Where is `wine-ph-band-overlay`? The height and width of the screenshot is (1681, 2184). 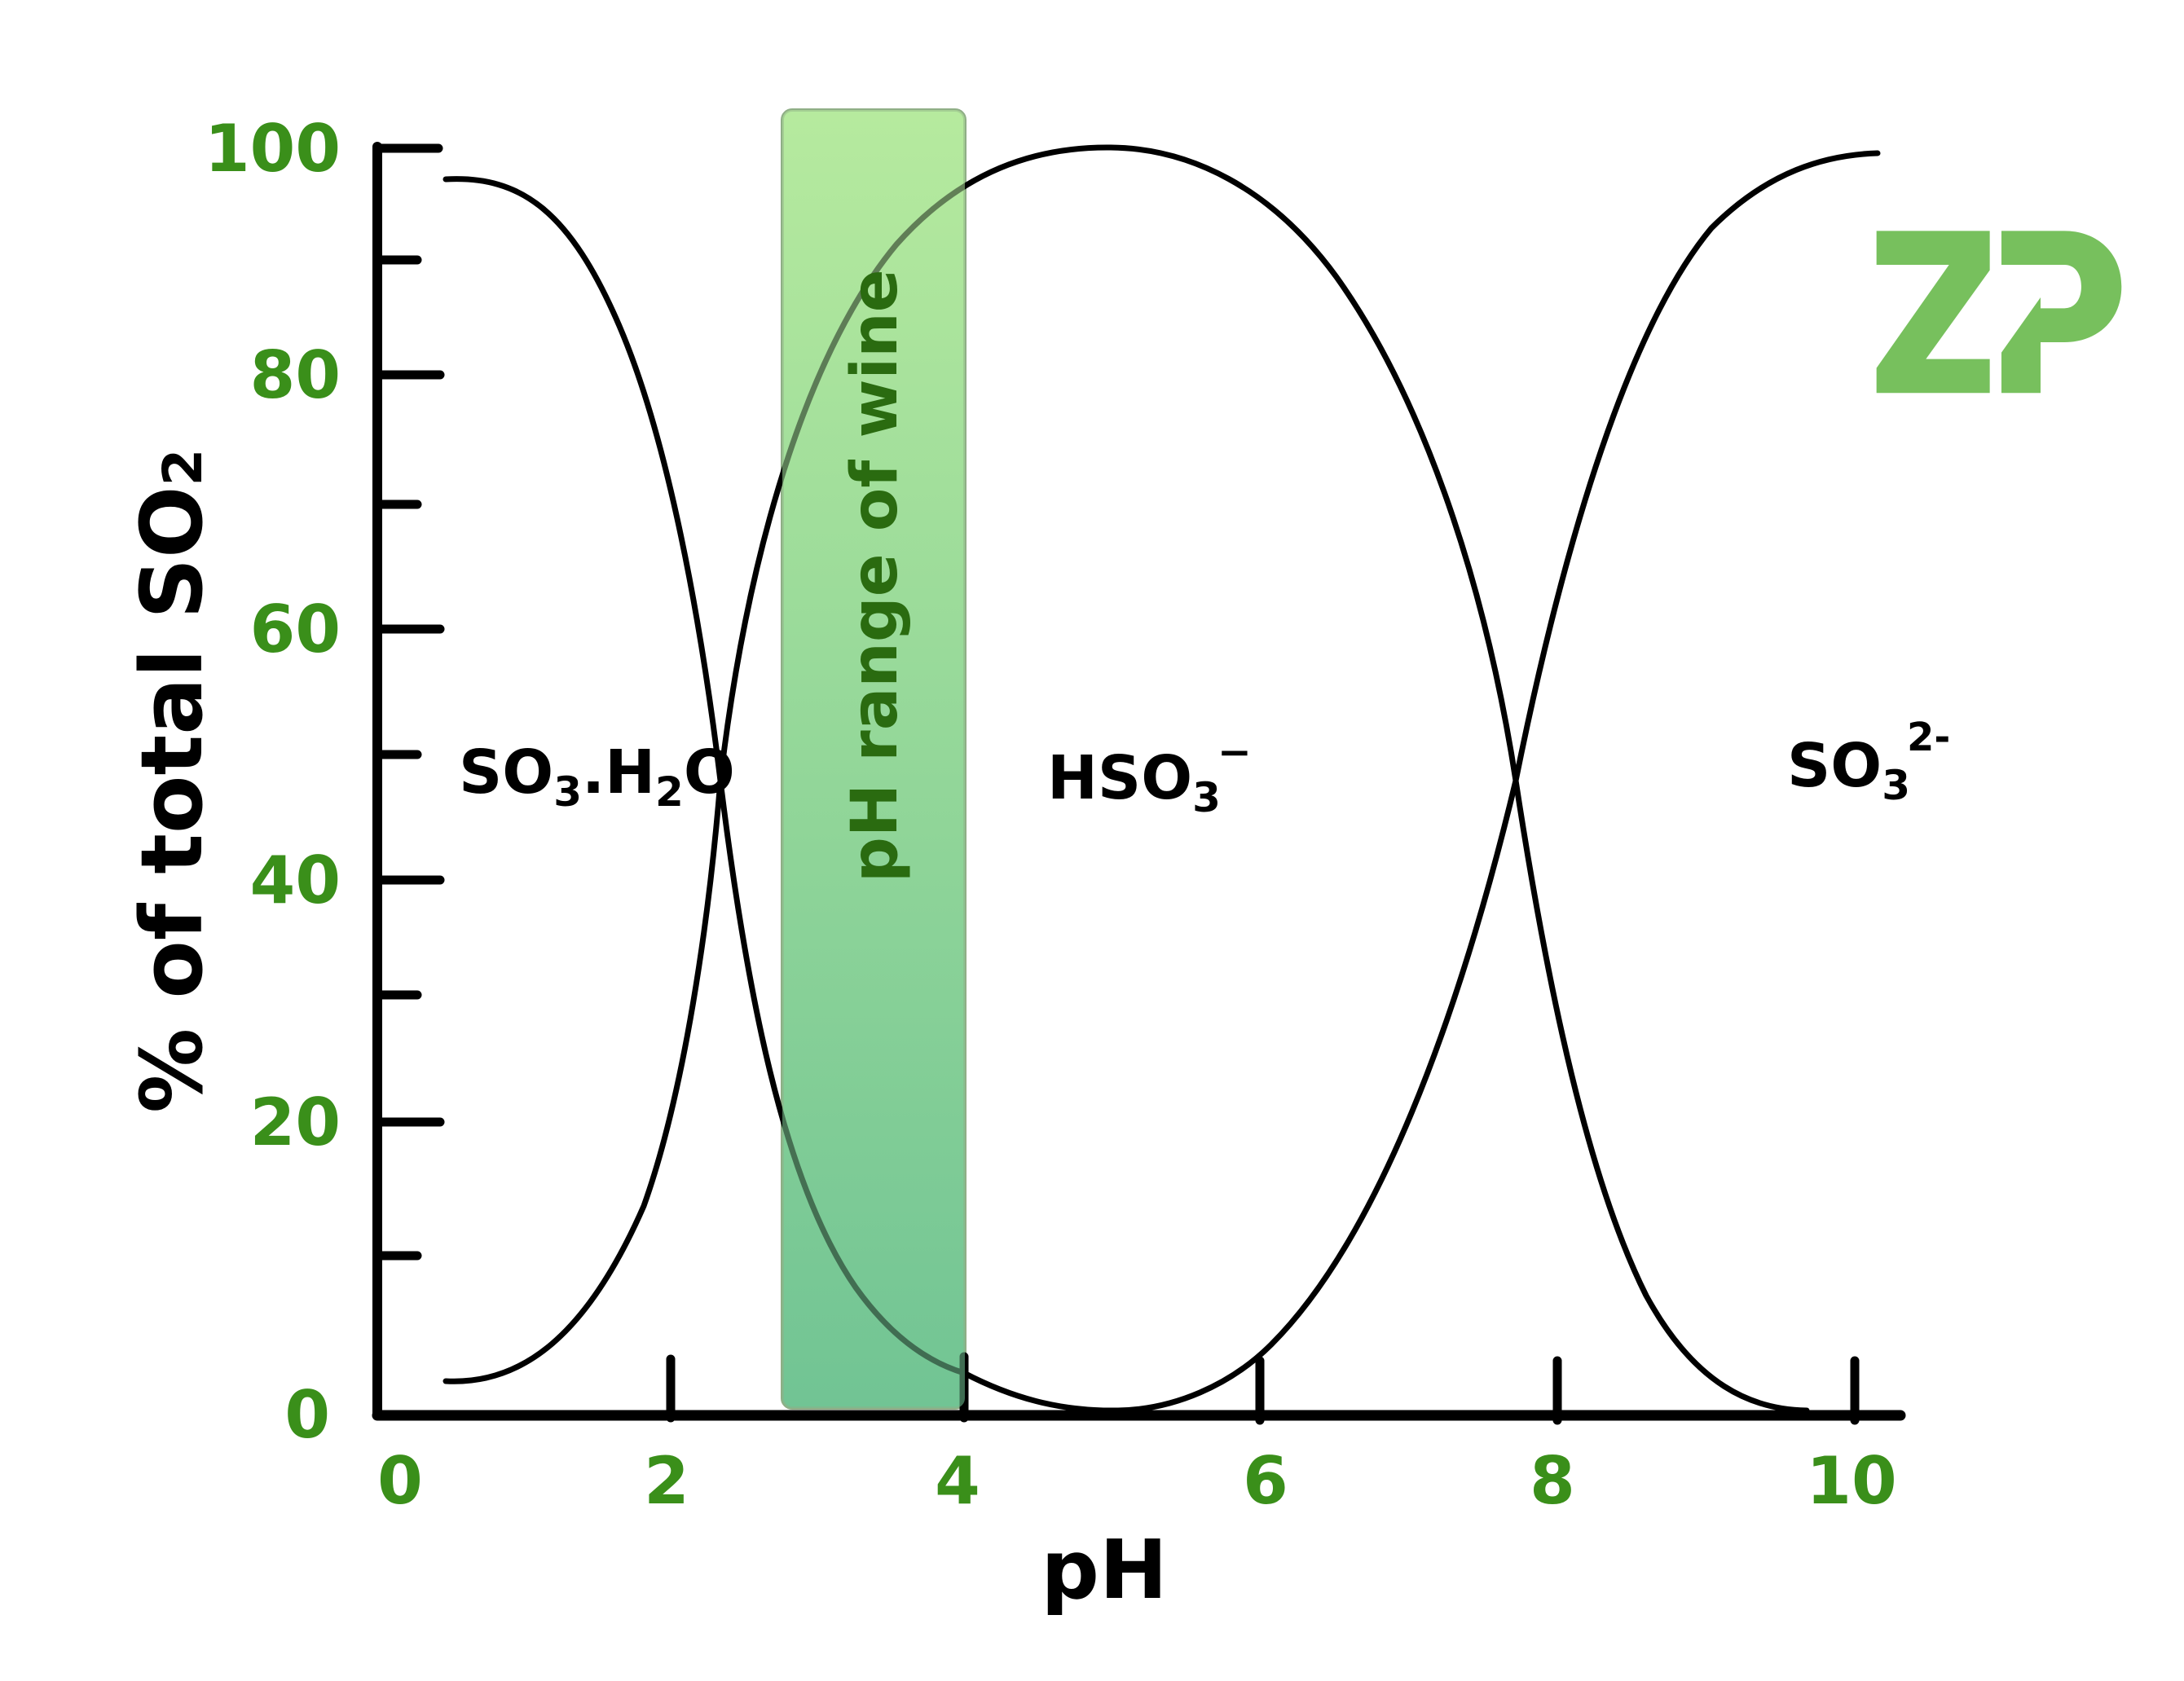
wine-ph-band-overlay is located at coordinates (873, 759).